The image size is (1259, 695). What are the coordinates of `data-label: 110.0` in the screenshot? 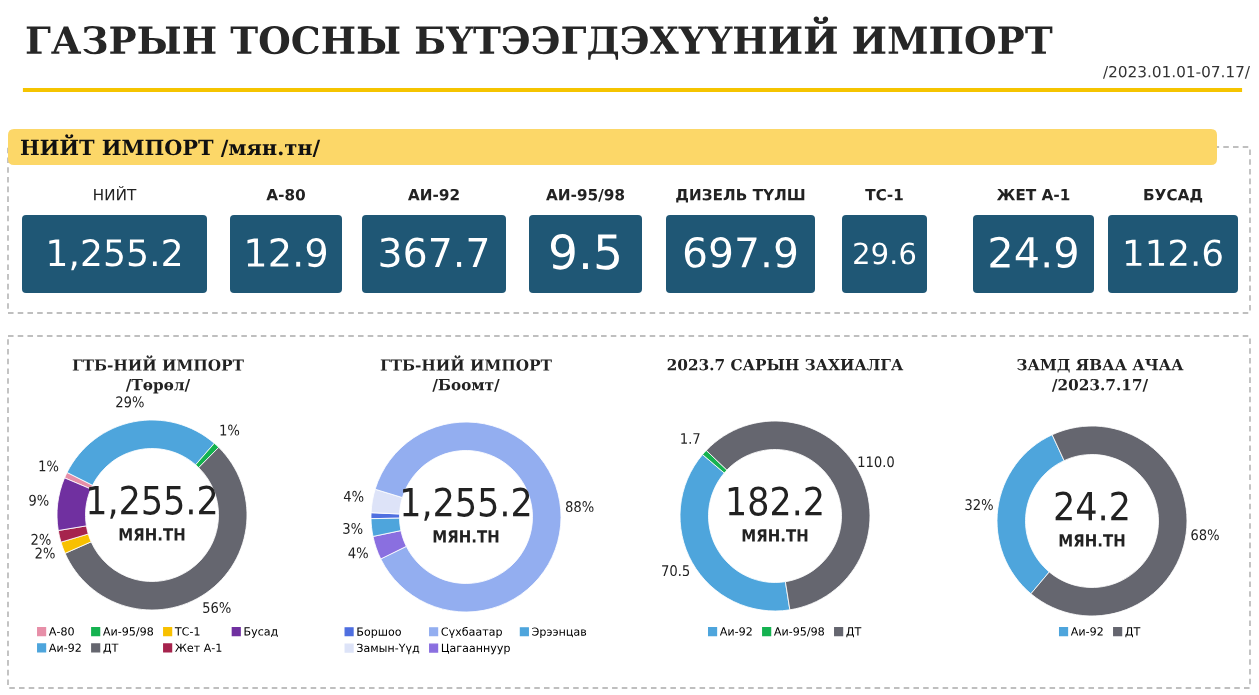 It's located at (876, 462).